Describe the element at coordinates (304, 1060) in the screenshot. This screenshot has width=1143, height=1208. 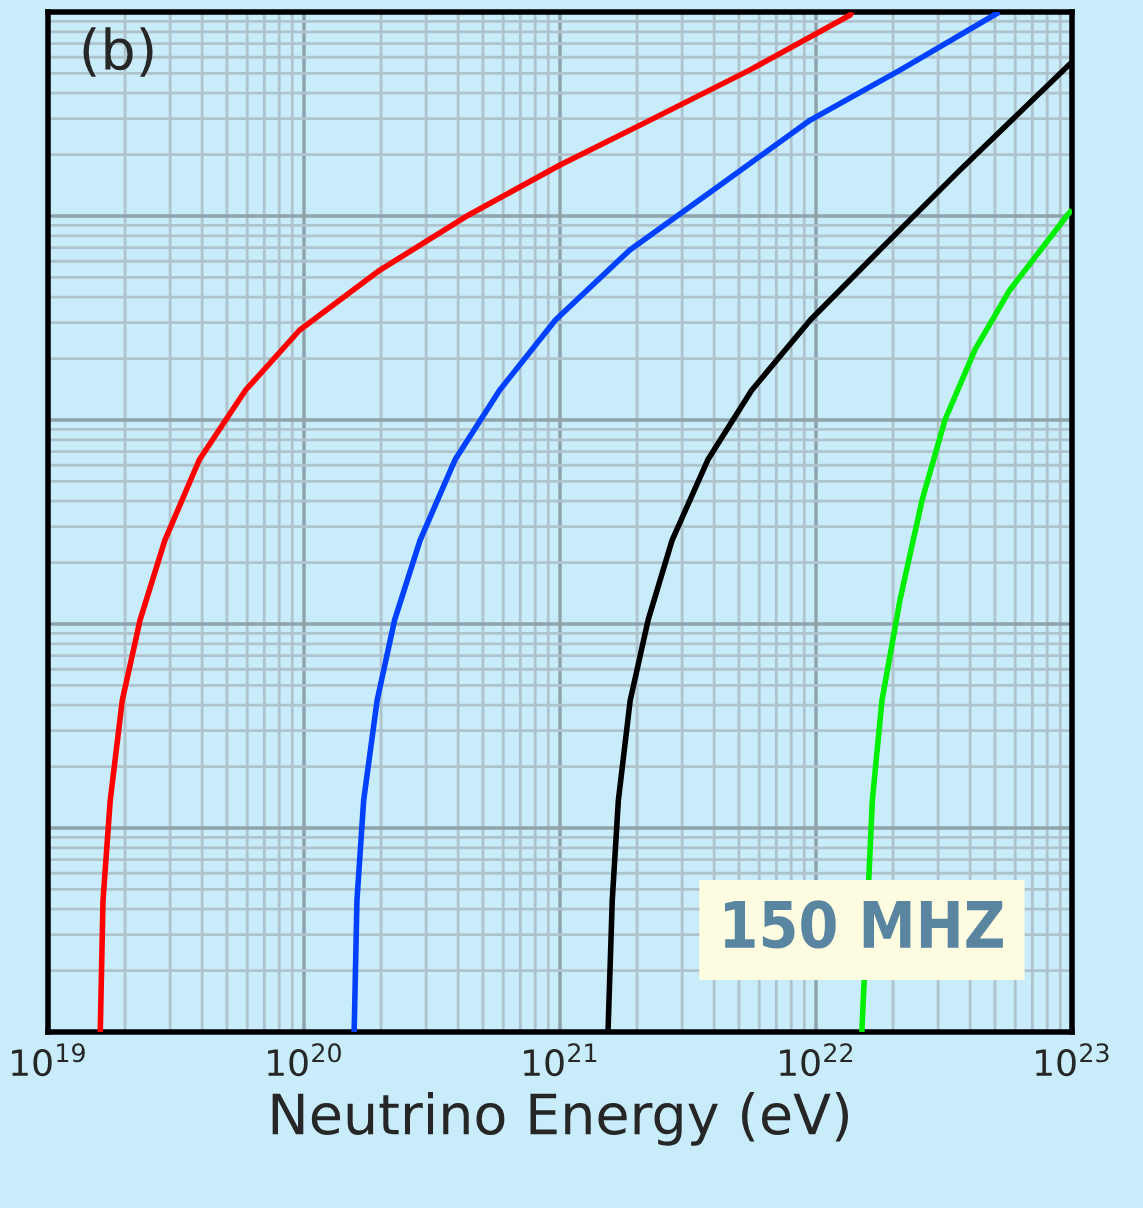
I see `x-tick-label: 10$^{20}$` at that location.